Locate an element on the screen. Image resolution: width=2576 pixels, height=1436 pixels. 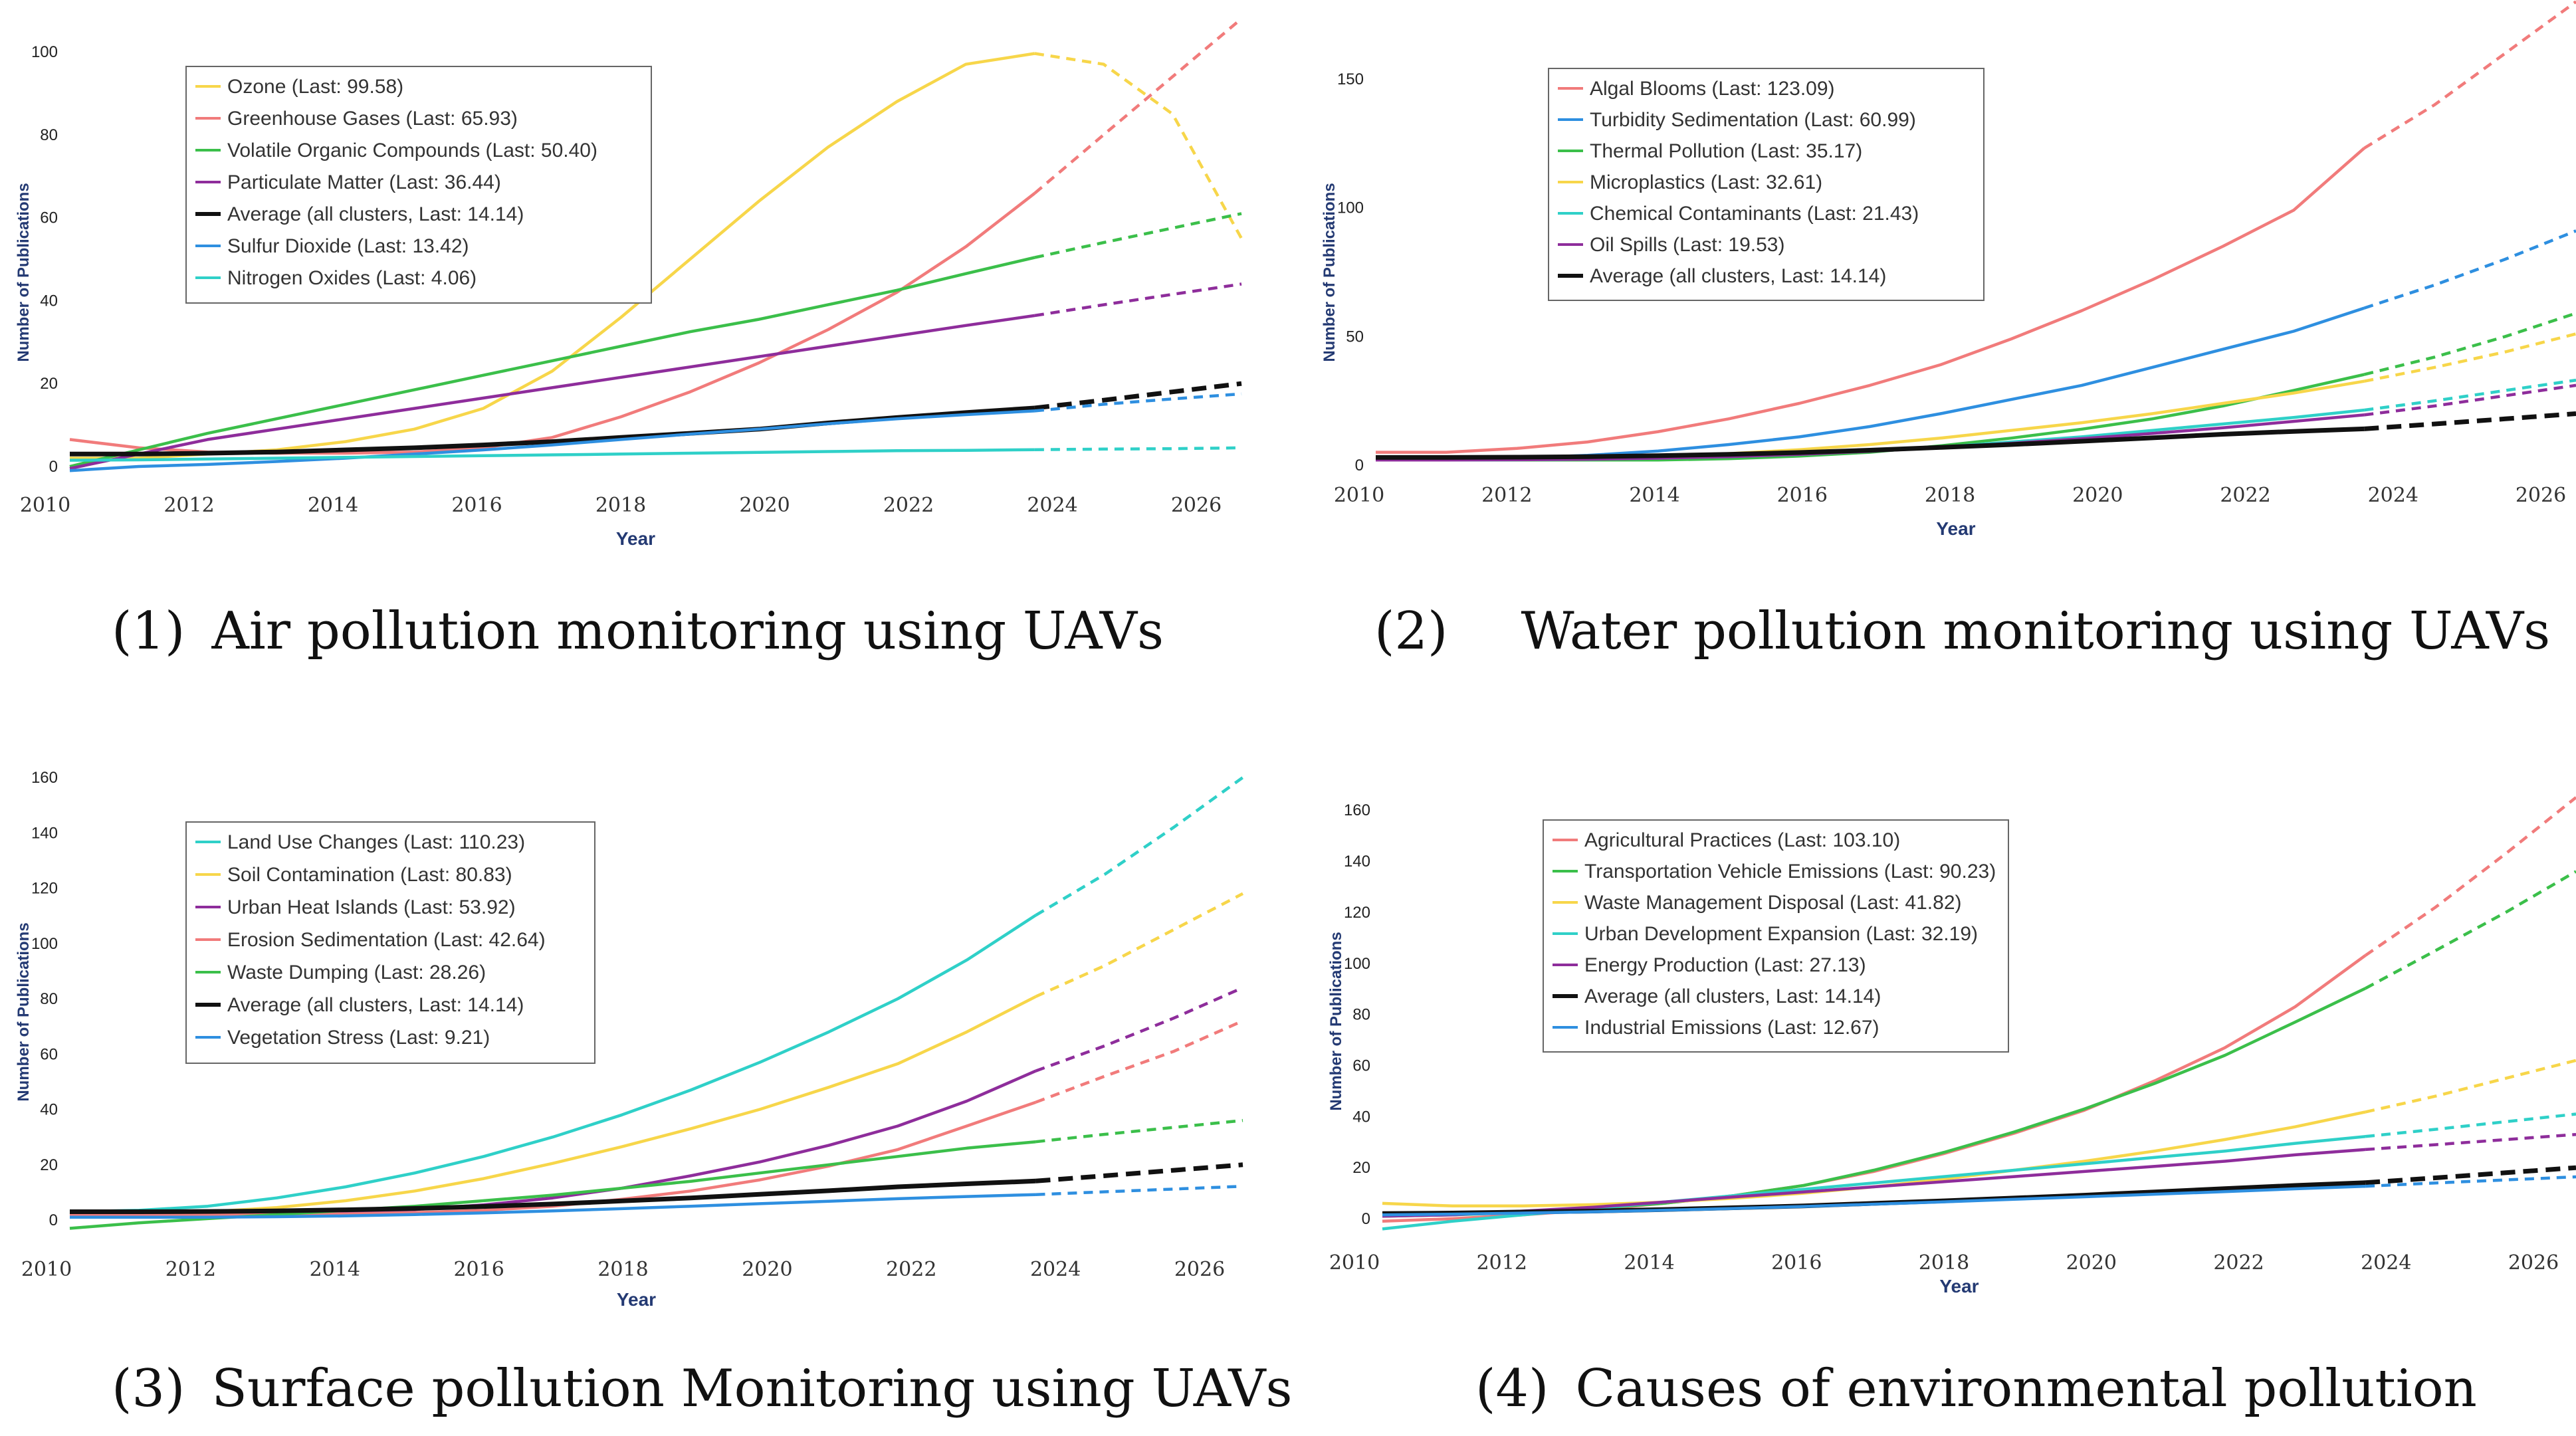
legend-entry: Nitrogen Oxides (Last: 4.06) is located at coordinates (352, 278).